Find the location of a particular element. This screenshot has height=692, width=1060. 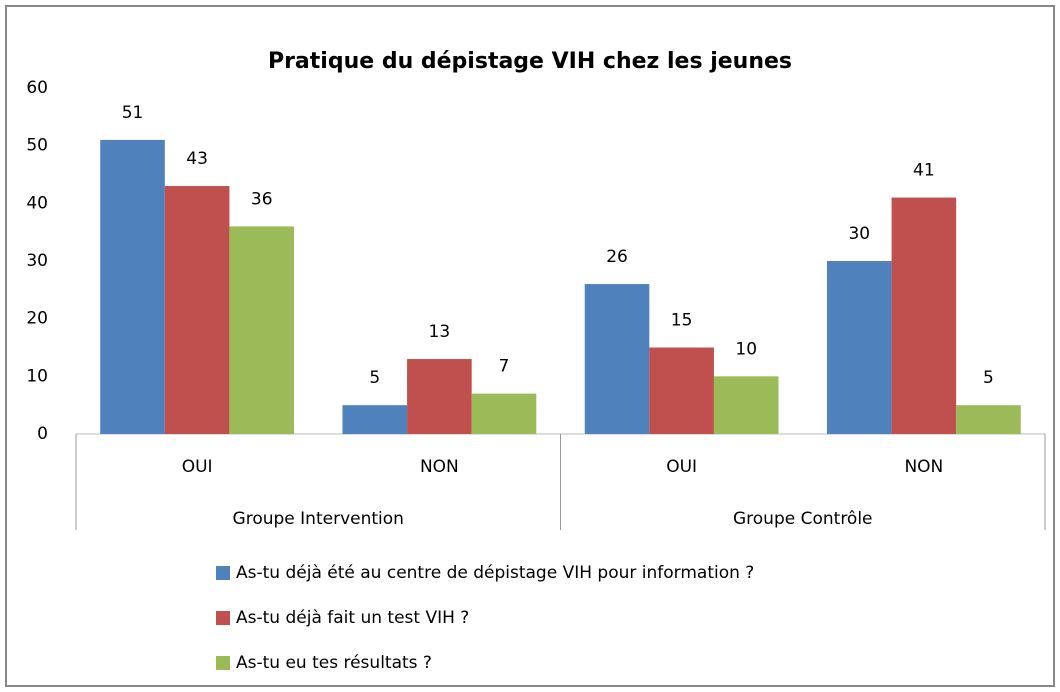

y-tick-label: 50 is located at coordinates (37, 146).